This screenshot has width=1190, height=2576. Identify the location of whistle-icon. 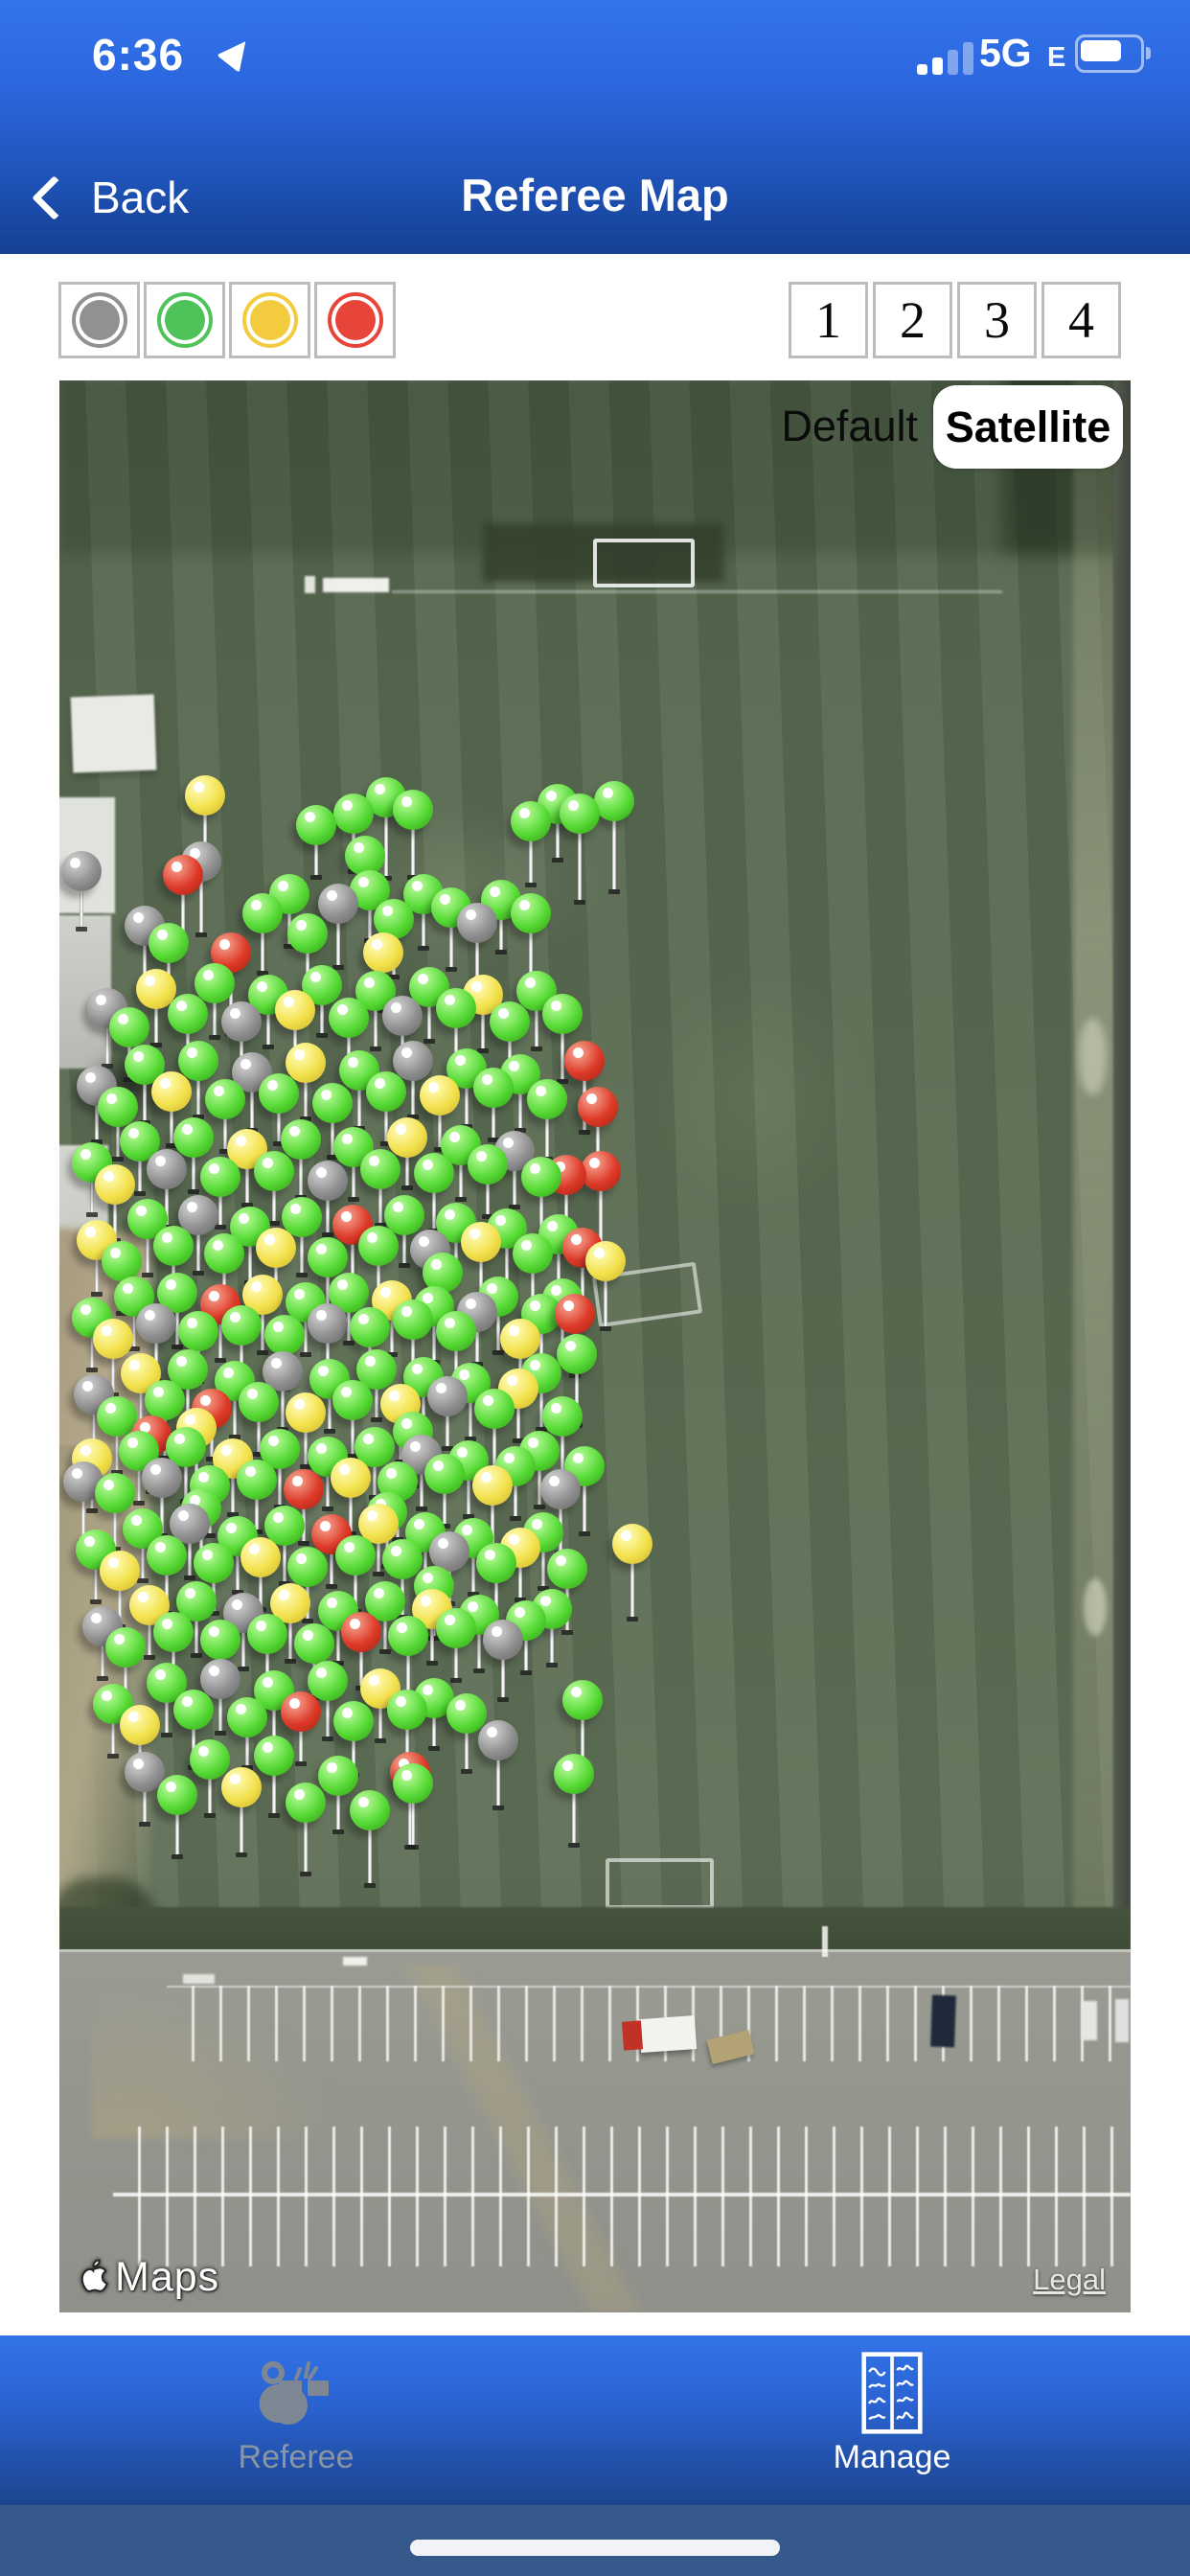
(296, 2393).